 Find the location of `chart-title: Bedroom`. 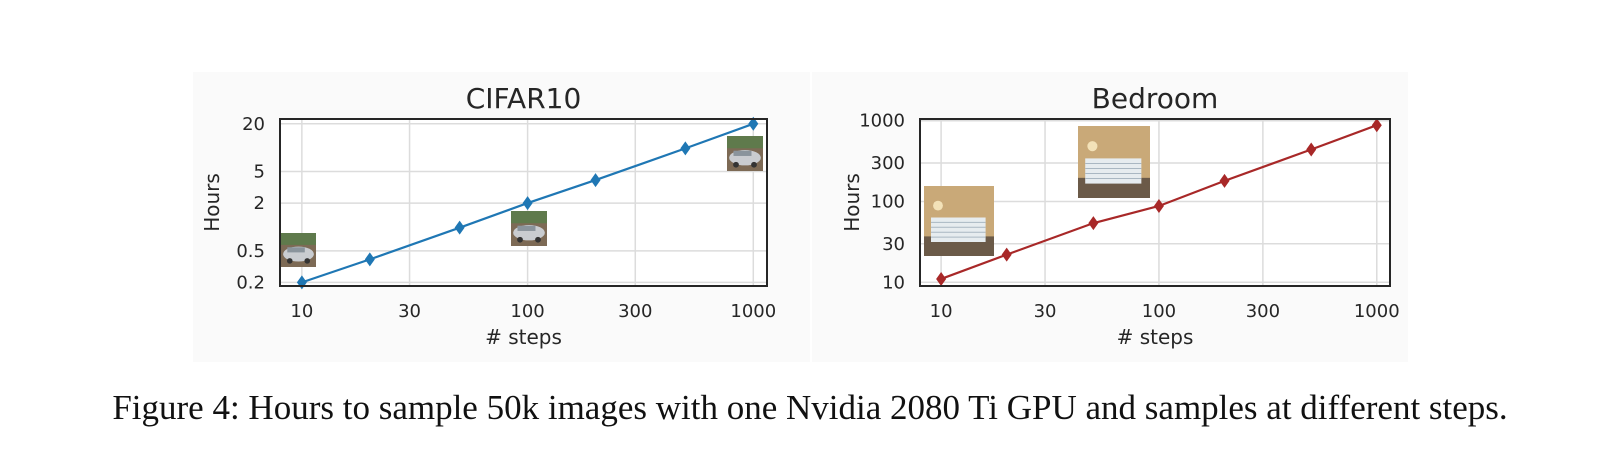

chart-title: Bedroom is located at coordinates (1155, 98).